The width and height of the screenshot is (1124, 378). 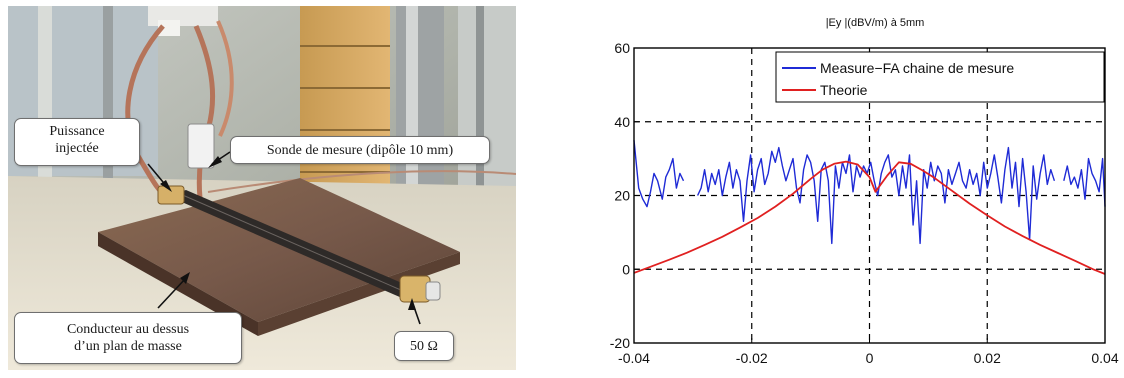 I want to click on callout-injected-power-line2: injectée, so click(x=77, y=148).